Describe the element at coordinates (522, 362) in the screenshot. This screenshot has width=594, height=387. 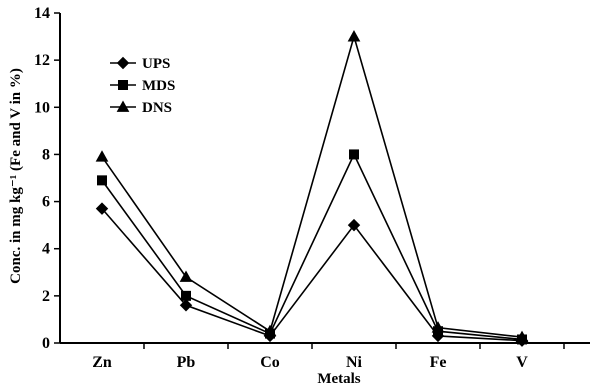
I see `x-tick-label: V` at that location.